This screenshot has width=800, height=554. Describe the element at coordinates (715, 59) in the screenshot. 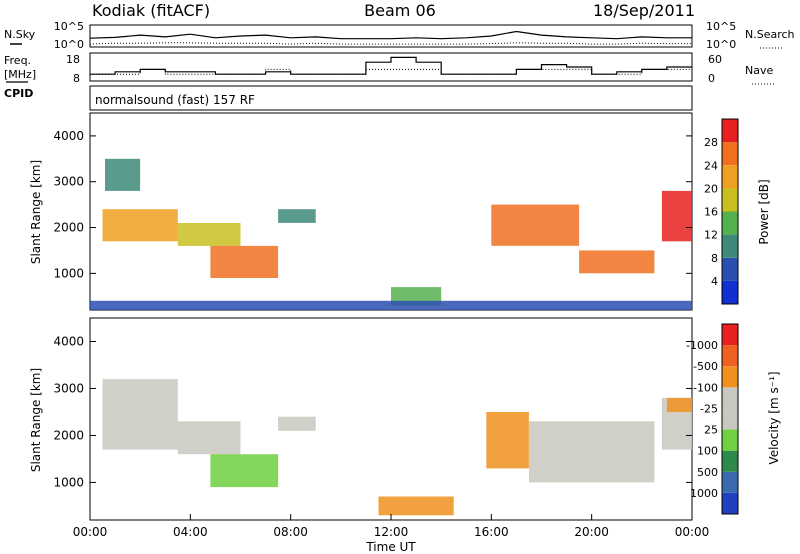

I see `nave-ytick-top: 60` at that location.